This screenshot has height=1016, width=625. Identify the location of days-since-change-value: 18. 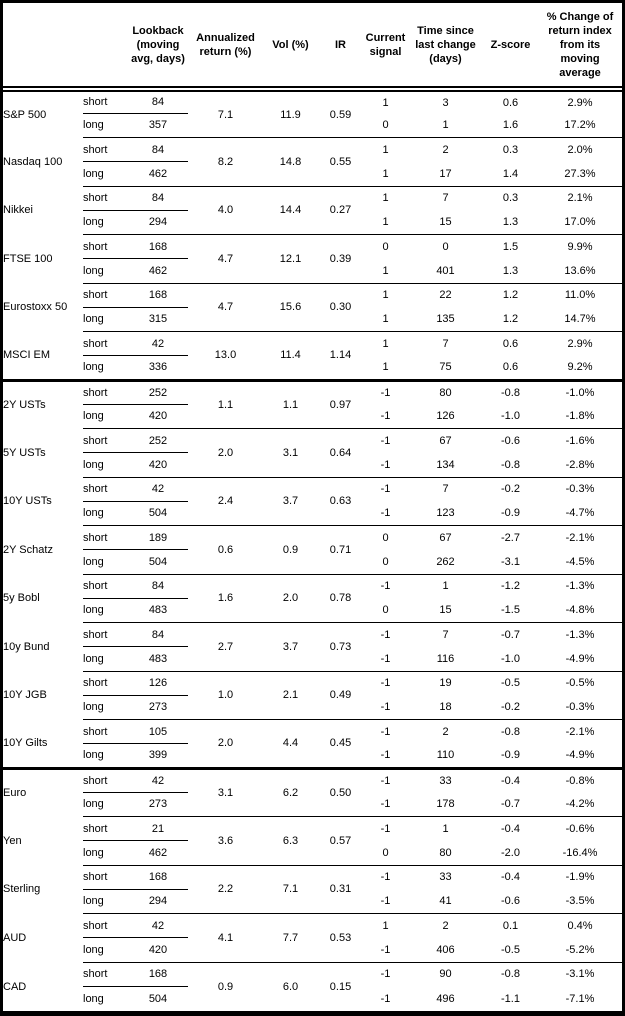
(445, 708).